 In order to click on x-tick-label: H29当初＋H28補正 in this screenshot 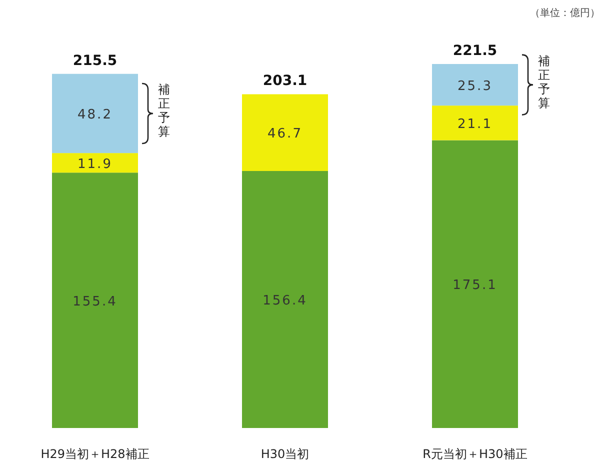, I will do `click(95, 454)`.